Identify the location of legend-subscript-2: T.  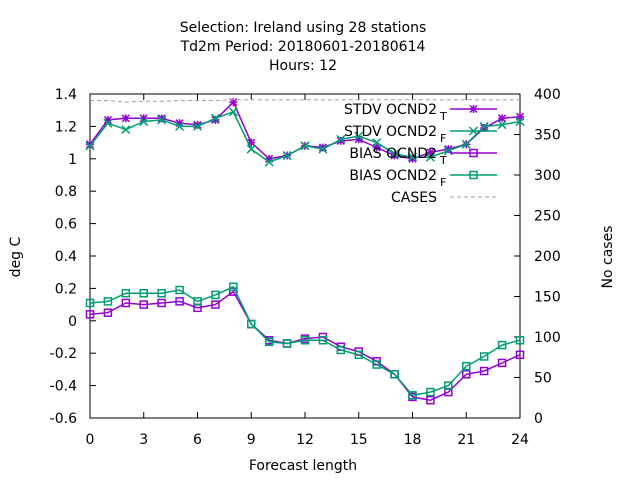
(443, 160).